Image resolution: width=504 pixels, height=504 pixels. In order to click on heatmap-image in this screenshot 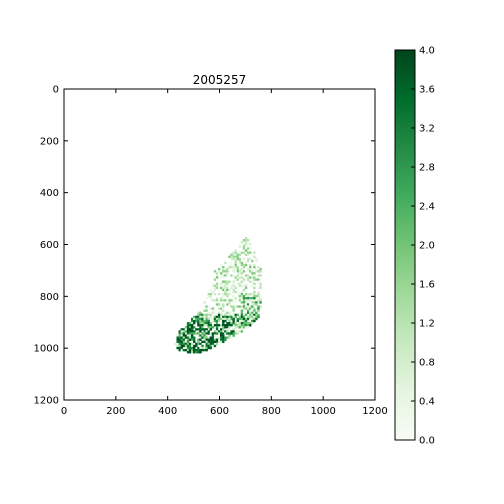, I will do `click(218, 295)`.